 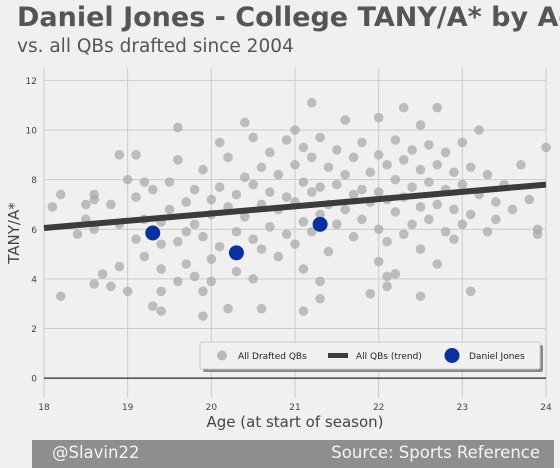 I want to click on x-tick-label: 24, so click(x=546, y=408).